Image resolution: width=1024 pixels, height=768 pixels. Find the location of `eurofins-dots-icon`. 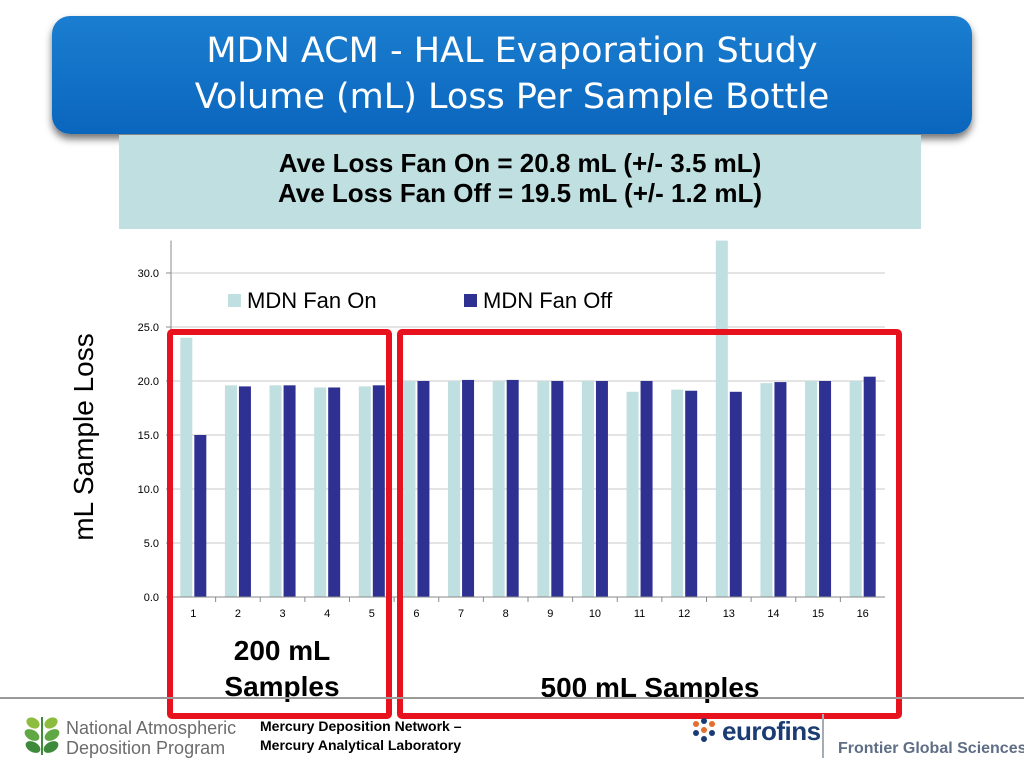

eurofins-dots-icon is located at coordinates (704, 730).